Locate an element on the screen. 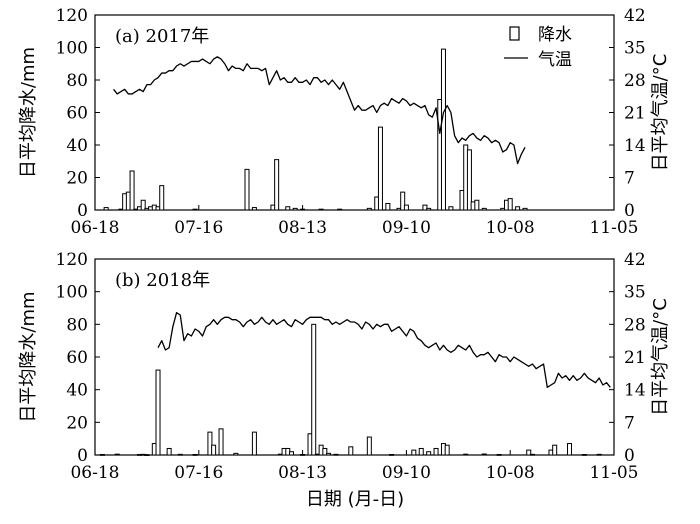 This screenshot has height=524, width=700. legend-bar-swatch is located at coordinates (514, 33).